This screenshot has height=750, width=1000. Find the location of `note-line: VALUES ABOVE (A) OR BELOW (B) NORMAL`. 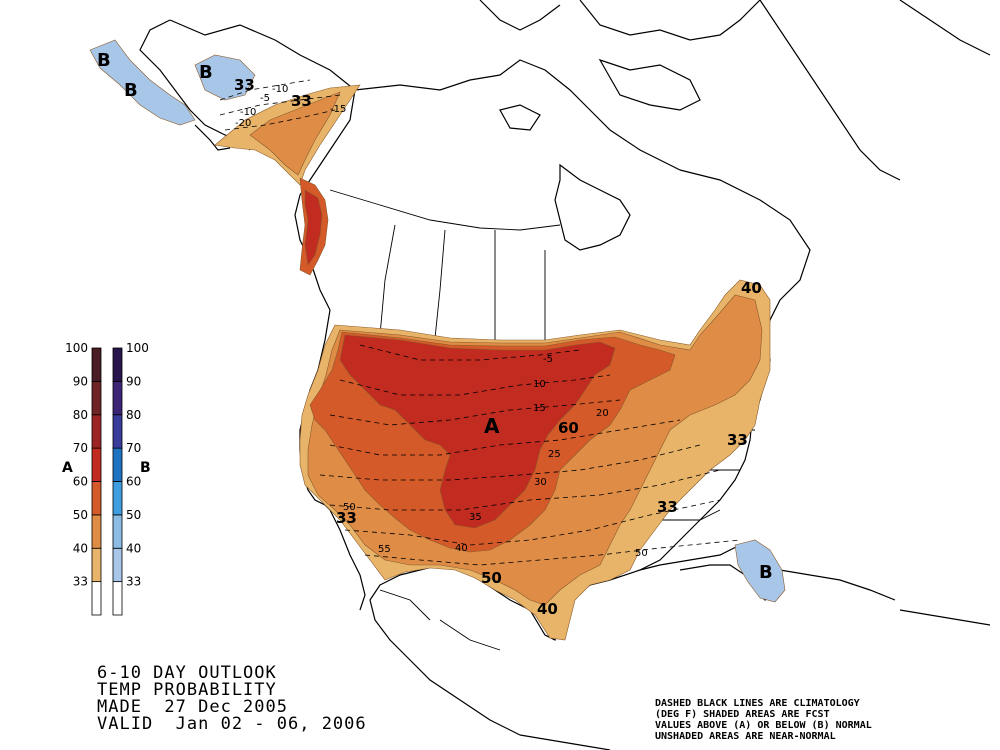

note-line: VALUES ABOVE (A) OR BELOW (B) NORMAL is located at coordinates (763, 725).